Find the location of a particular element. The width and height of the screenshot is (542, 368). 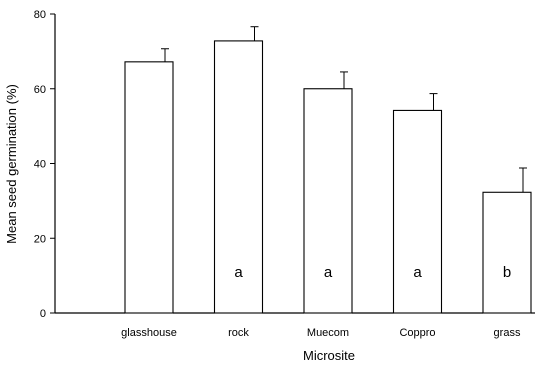

y-tick-label: 0 is located at coordinates (43, 314).